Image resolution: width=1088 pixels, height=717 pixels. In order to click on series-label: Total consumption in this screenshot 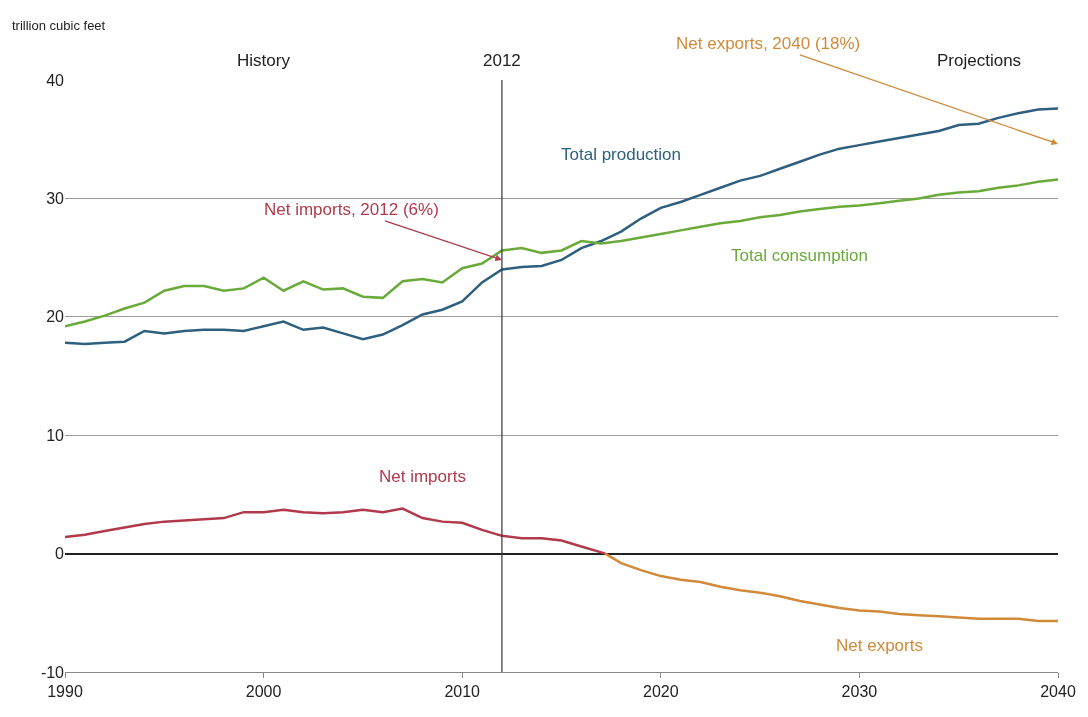, I will do `click(800, 255)`.